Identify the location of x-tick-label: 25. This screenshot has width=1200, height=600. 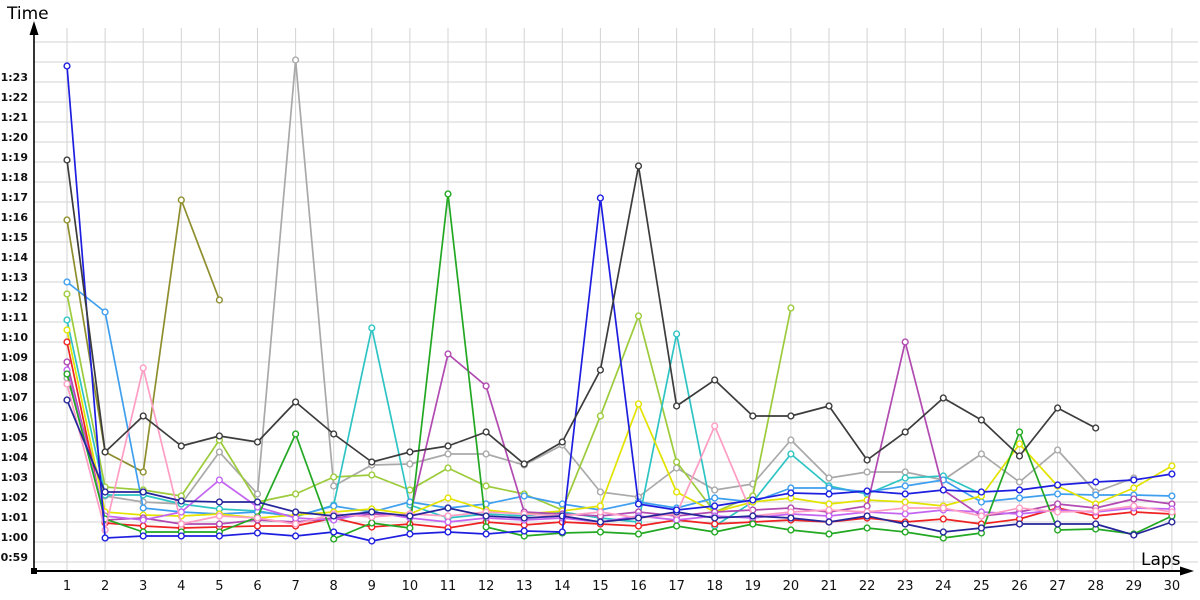
(981, 586).